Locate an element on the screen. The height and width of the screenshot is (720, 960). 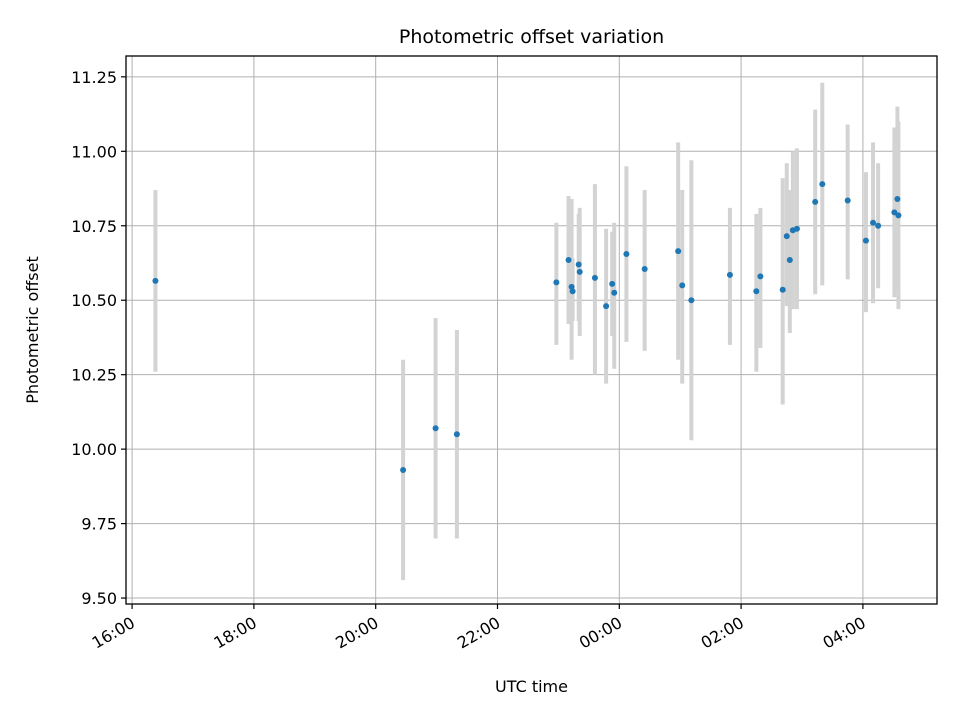
y-tick-label: 11.00 is located at coordinates (94, 151).